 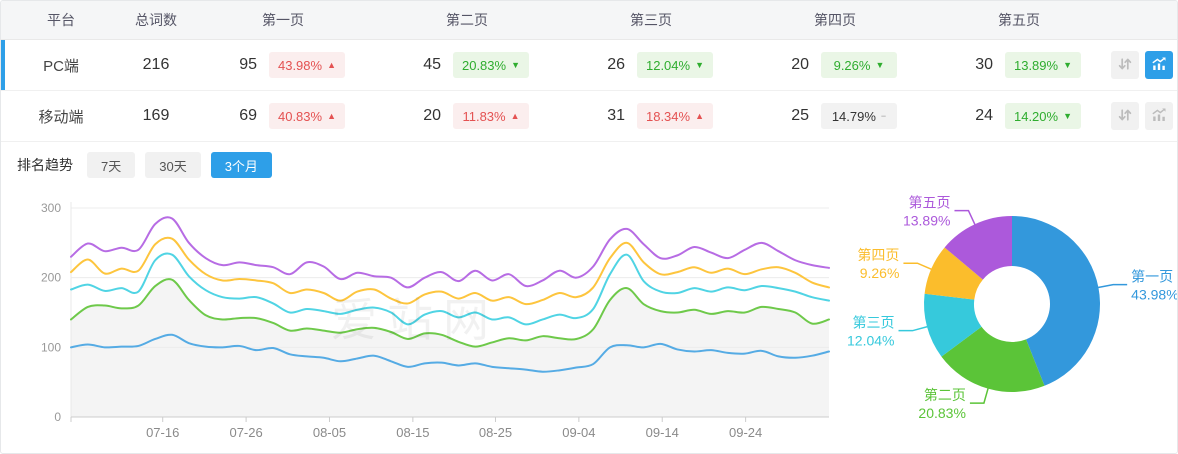 What do you see at coordinates (61, 66) in the screenshot?
I see `platform-name: PC端` at bounding box center [61, 66].